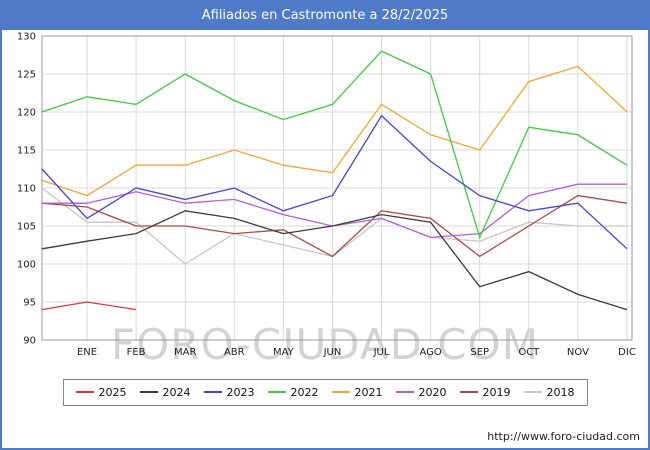 This screenshot has width=650, height=450. What do you see at coordinates (479, 352) in the screenshot?
I see `x-tick-label: SEP` at bounding box center [479, 352].